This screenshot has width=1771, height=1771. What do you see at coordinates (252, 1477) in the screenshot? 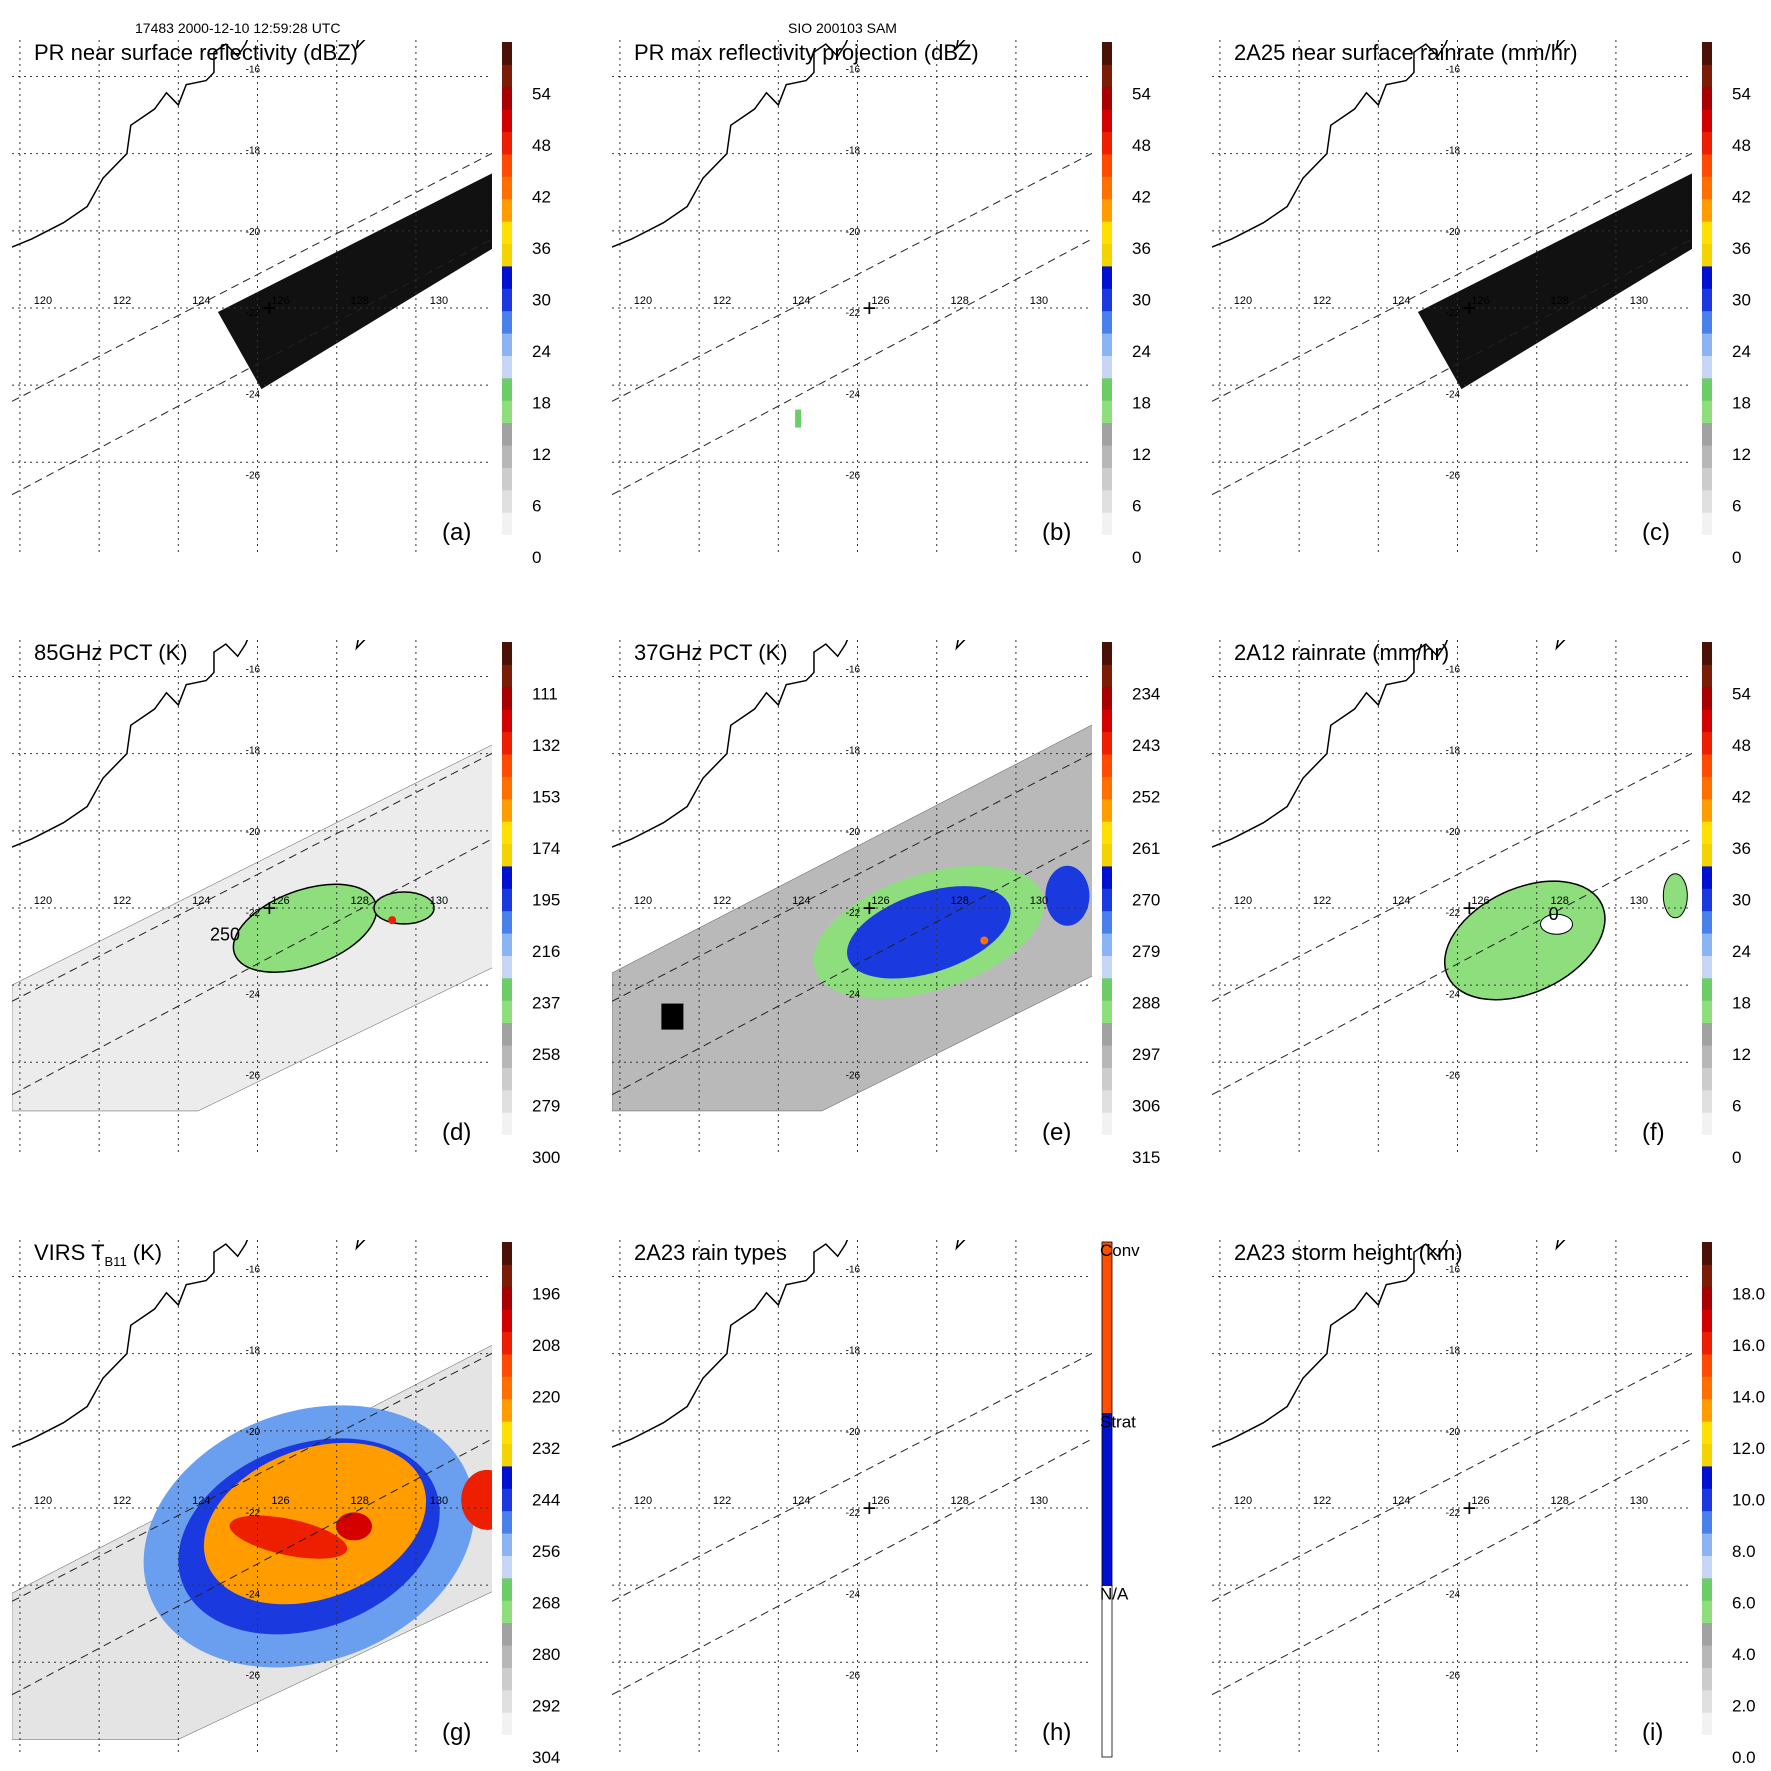
I see `swath-edge` at bounding box center [252, 1477].